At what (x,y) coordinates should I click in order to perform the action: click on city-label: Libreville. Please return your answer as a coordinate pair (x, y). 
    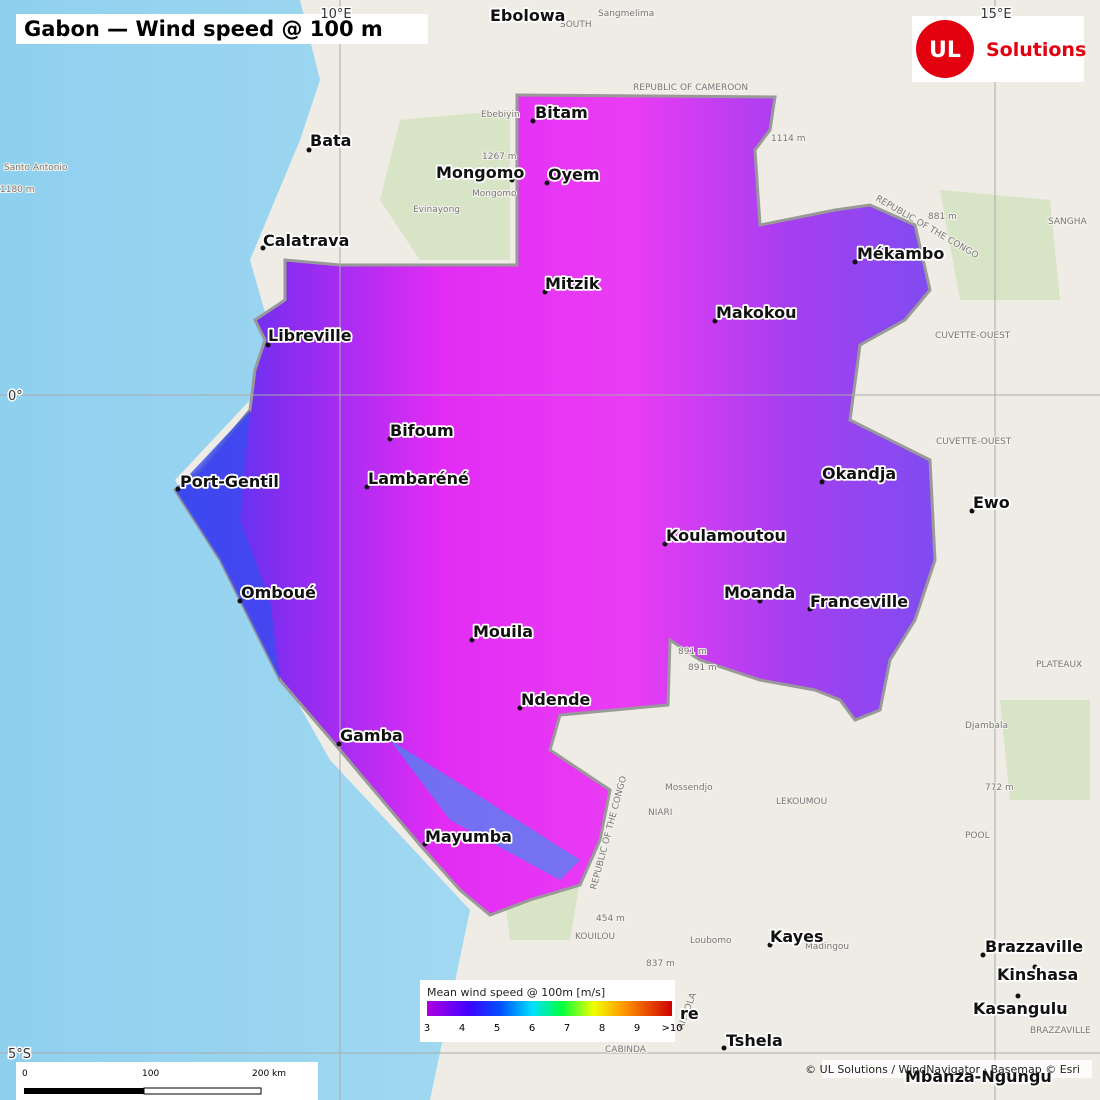
    Looking at the image, I should click on (310, 335).